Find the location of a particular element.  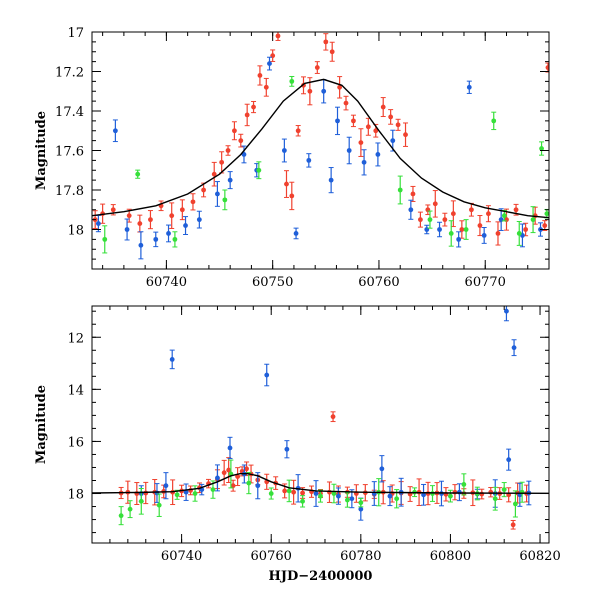

top-y-tick-label: 17.6 is located at coordinates (69, 152).